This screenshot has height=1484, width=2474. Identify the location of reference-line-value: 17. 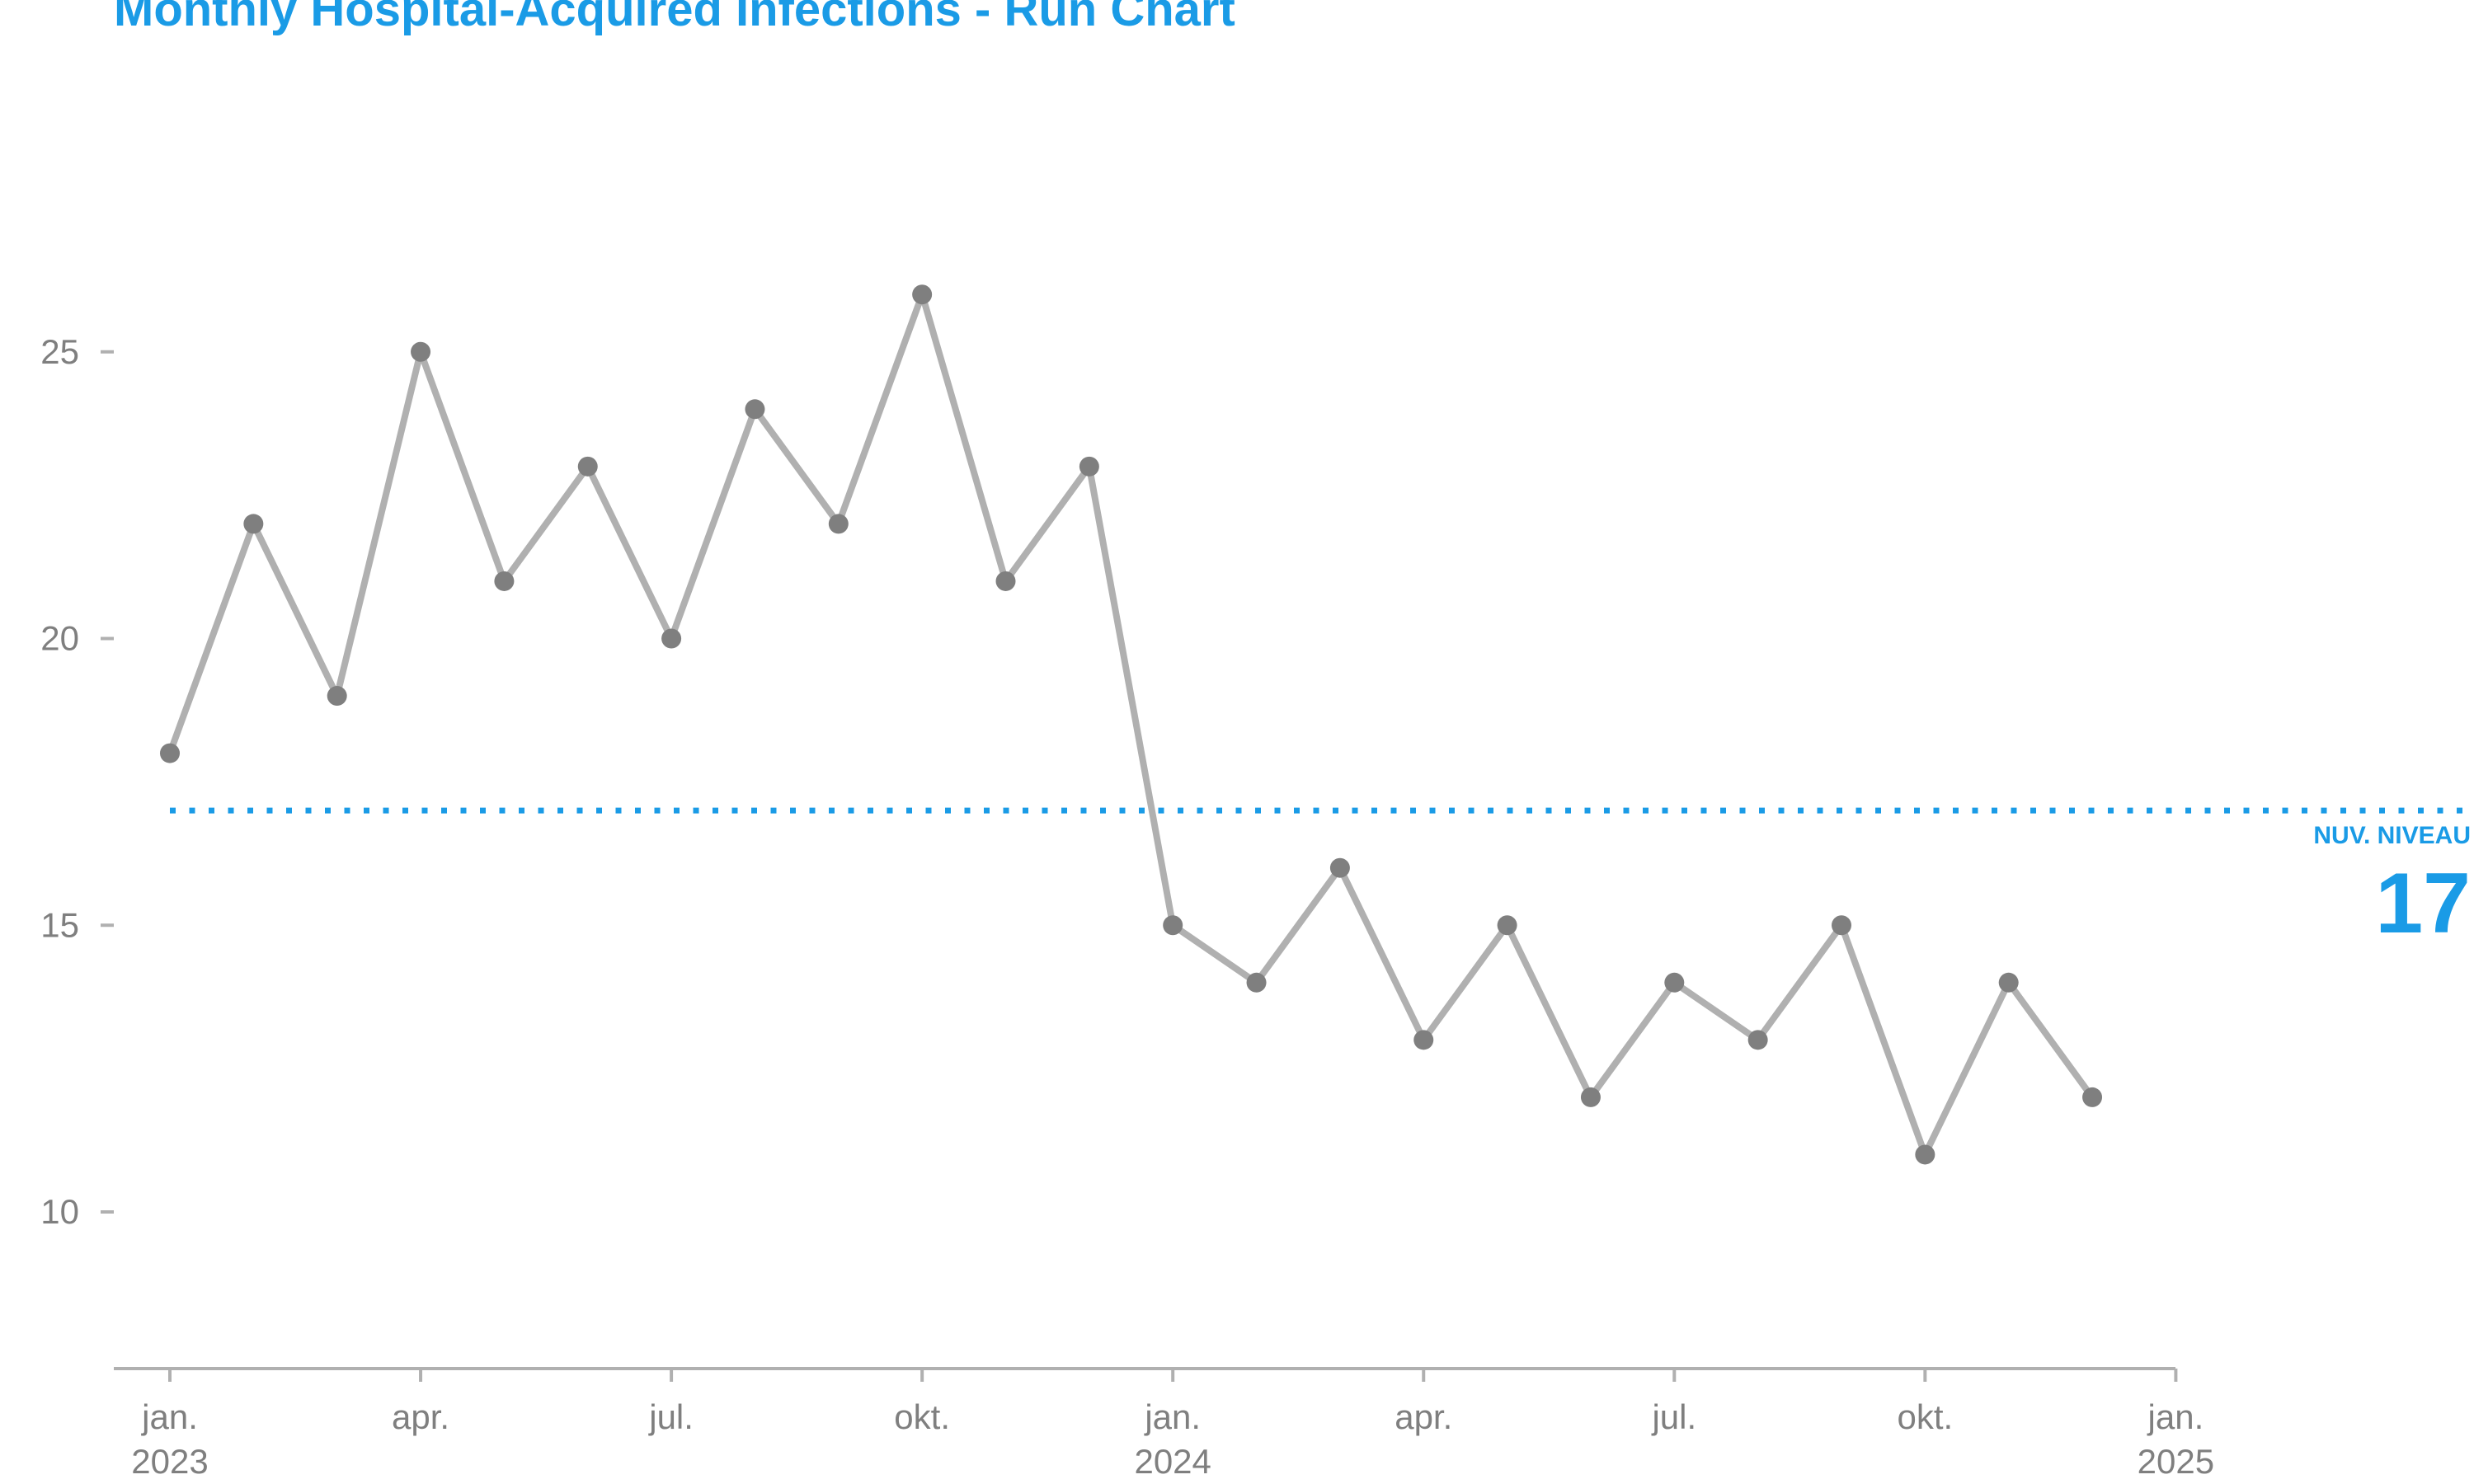
(2423, 904).